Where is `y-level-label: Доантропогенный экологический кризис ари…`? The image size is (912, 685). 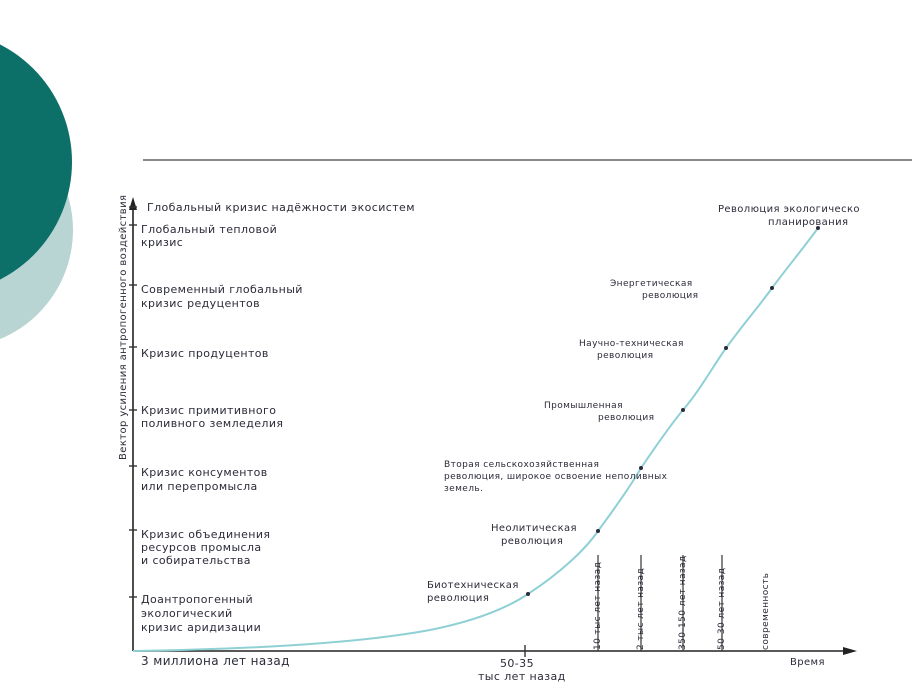 y-level-label: Доантропогенный экологический кризис ари… is located at coordinates (201, 613).